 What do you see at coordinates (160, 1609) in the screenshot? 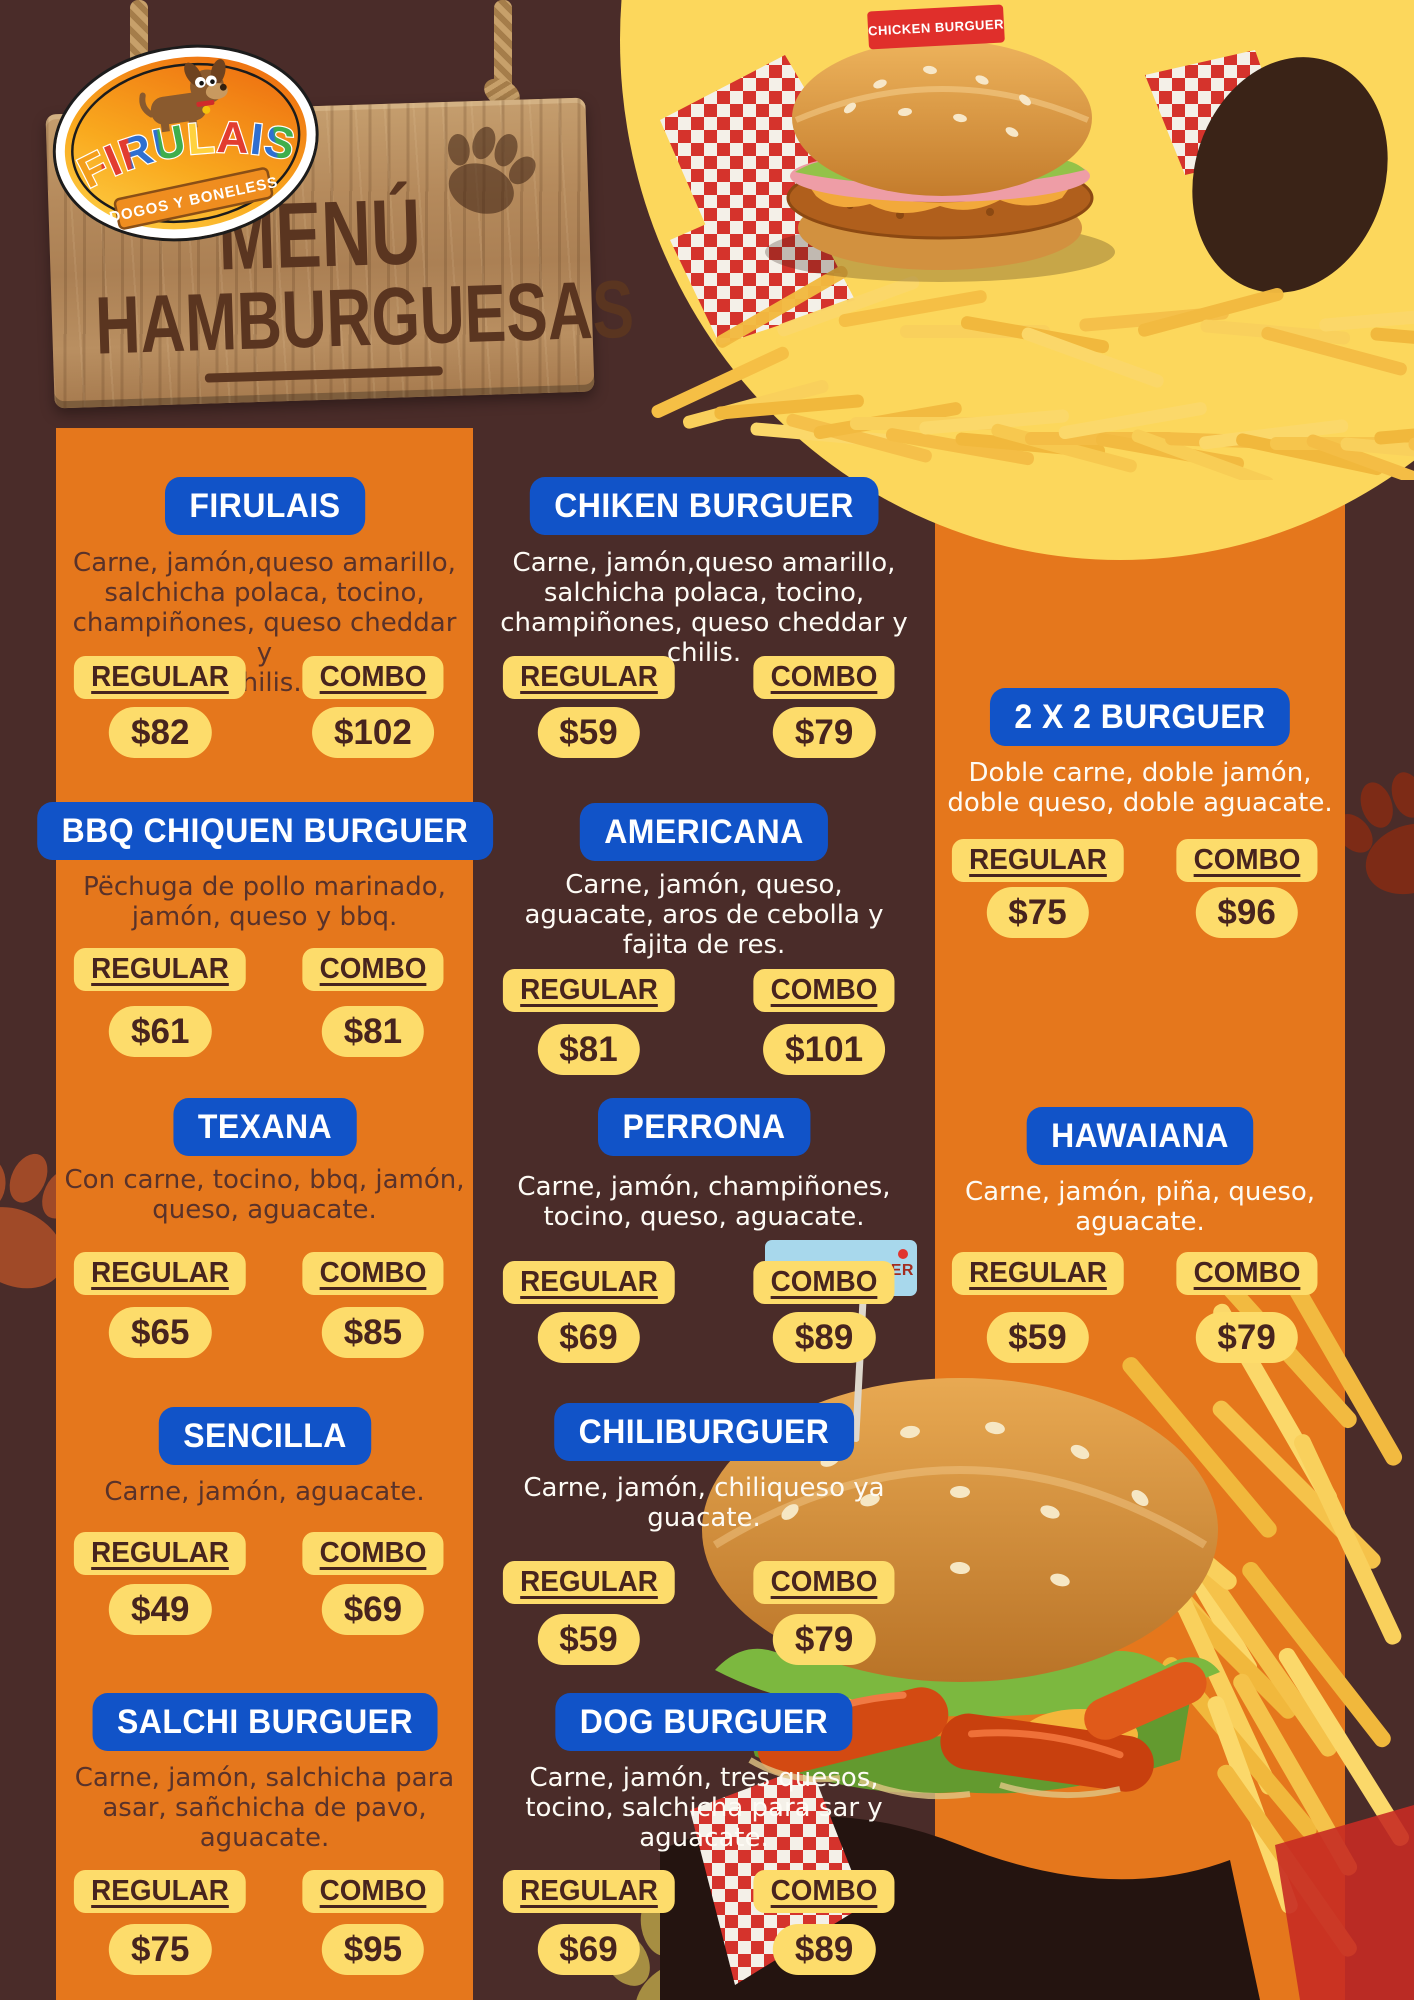
I see `regular-price: $49` at bounding box center [160, 1609].